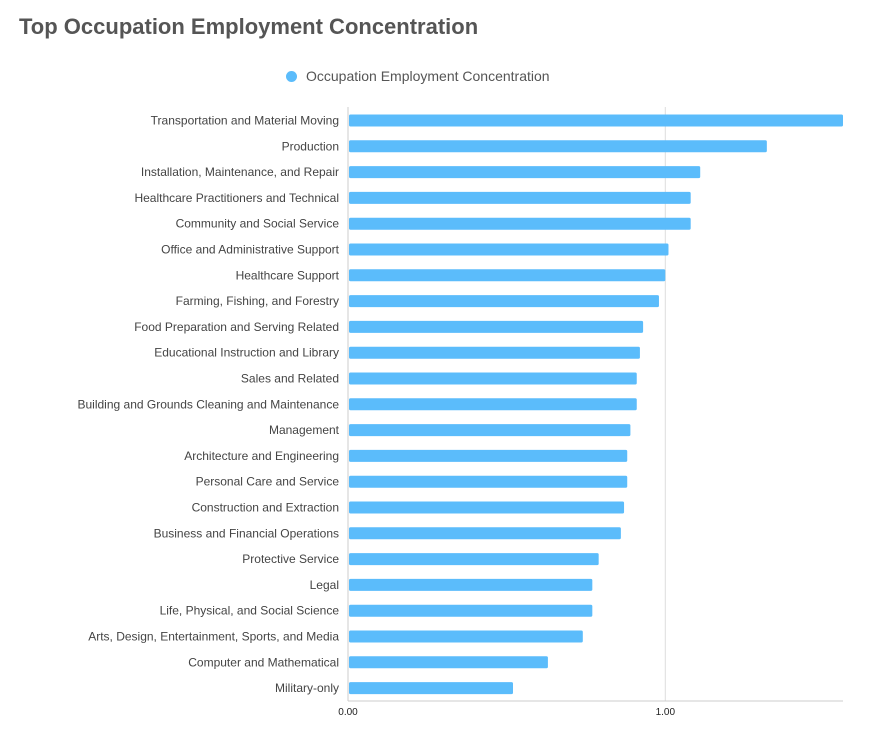 Image resolution: width=889 pixels, height=742 pixels. Describe the element at coordinates (265, 508) in the screenshot. I see `category-label: Construction and Extraction` at that location.